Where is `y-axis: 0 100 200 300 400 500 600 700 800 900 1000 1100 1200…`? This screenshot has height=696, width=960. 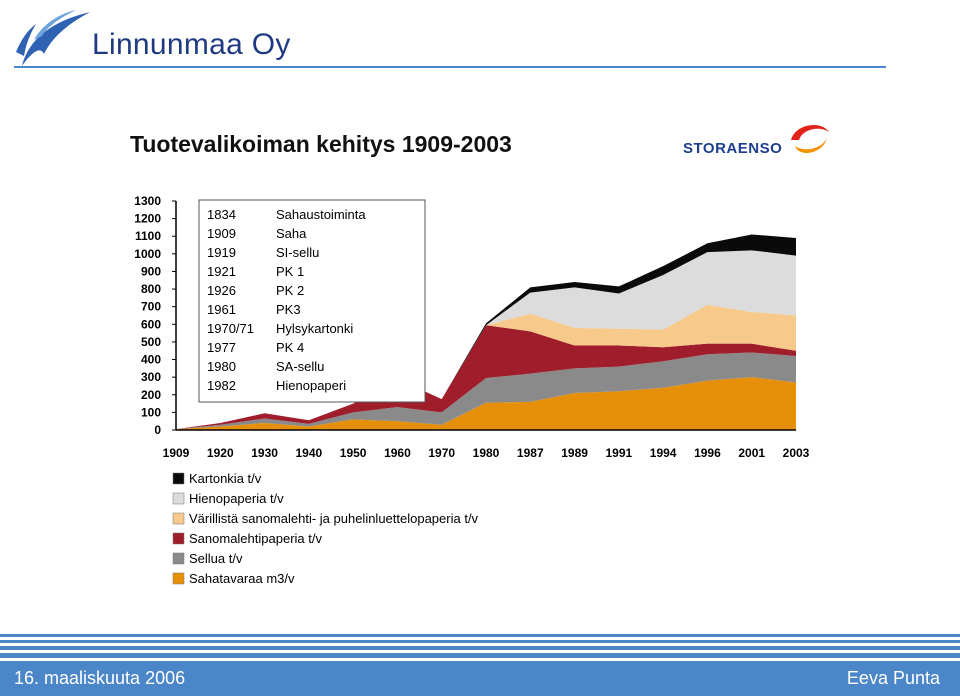
y-axis: 0 100 200 300 400 500 600 700 800 900 1000 1100 1200… is located at coordinates (155, 315).